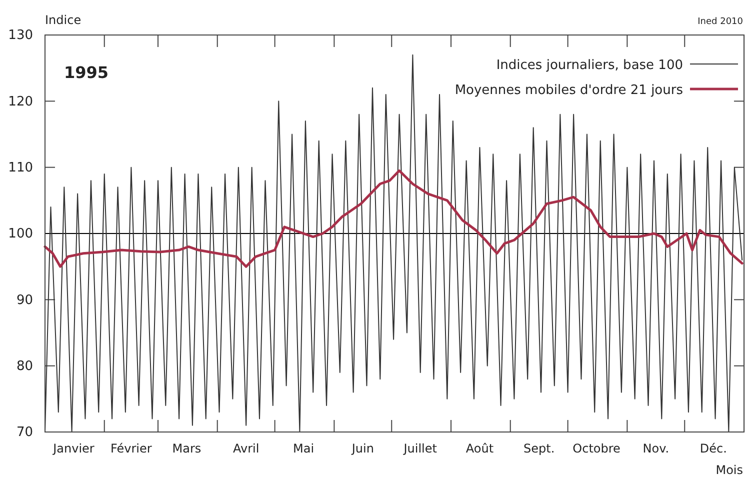 Image resolution: width=745 pixels, height=479 pixels. Describe the element at coordinates (539, 449) in the screenshot. I see `x-tick-label: Sept.` at that location.